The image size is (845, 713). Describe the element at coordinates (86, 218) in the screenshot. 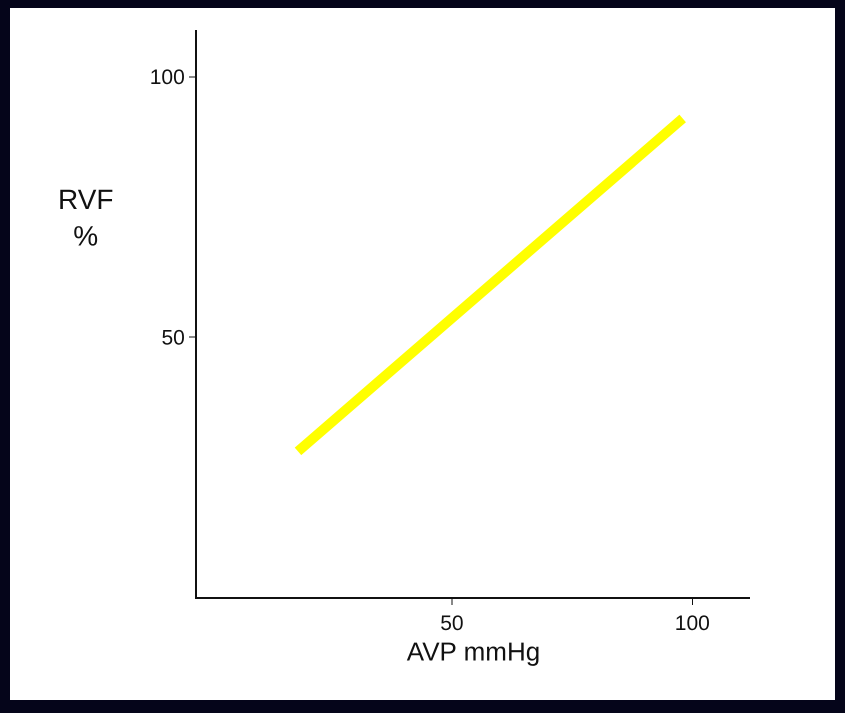

I see `y-axis-title: RVF %` at that location.